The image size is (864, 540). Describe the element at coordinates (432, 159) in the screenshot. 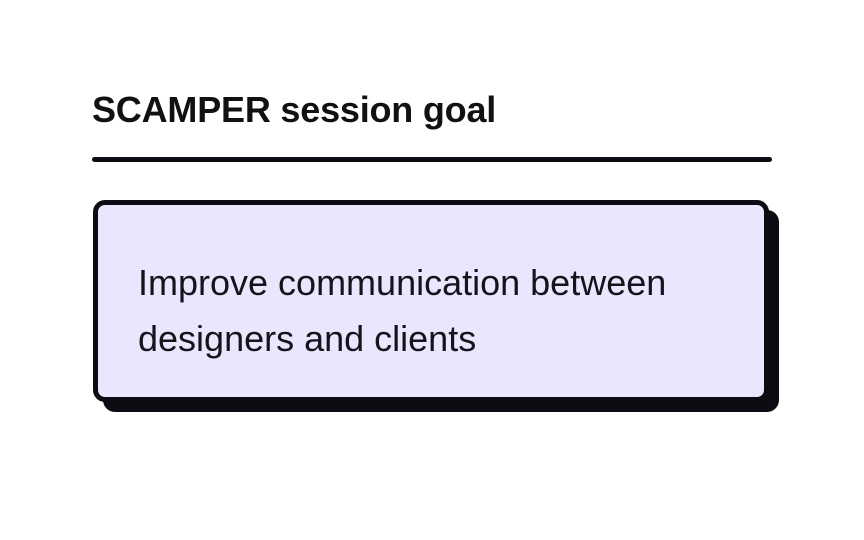

I see `title-divider` at that location.